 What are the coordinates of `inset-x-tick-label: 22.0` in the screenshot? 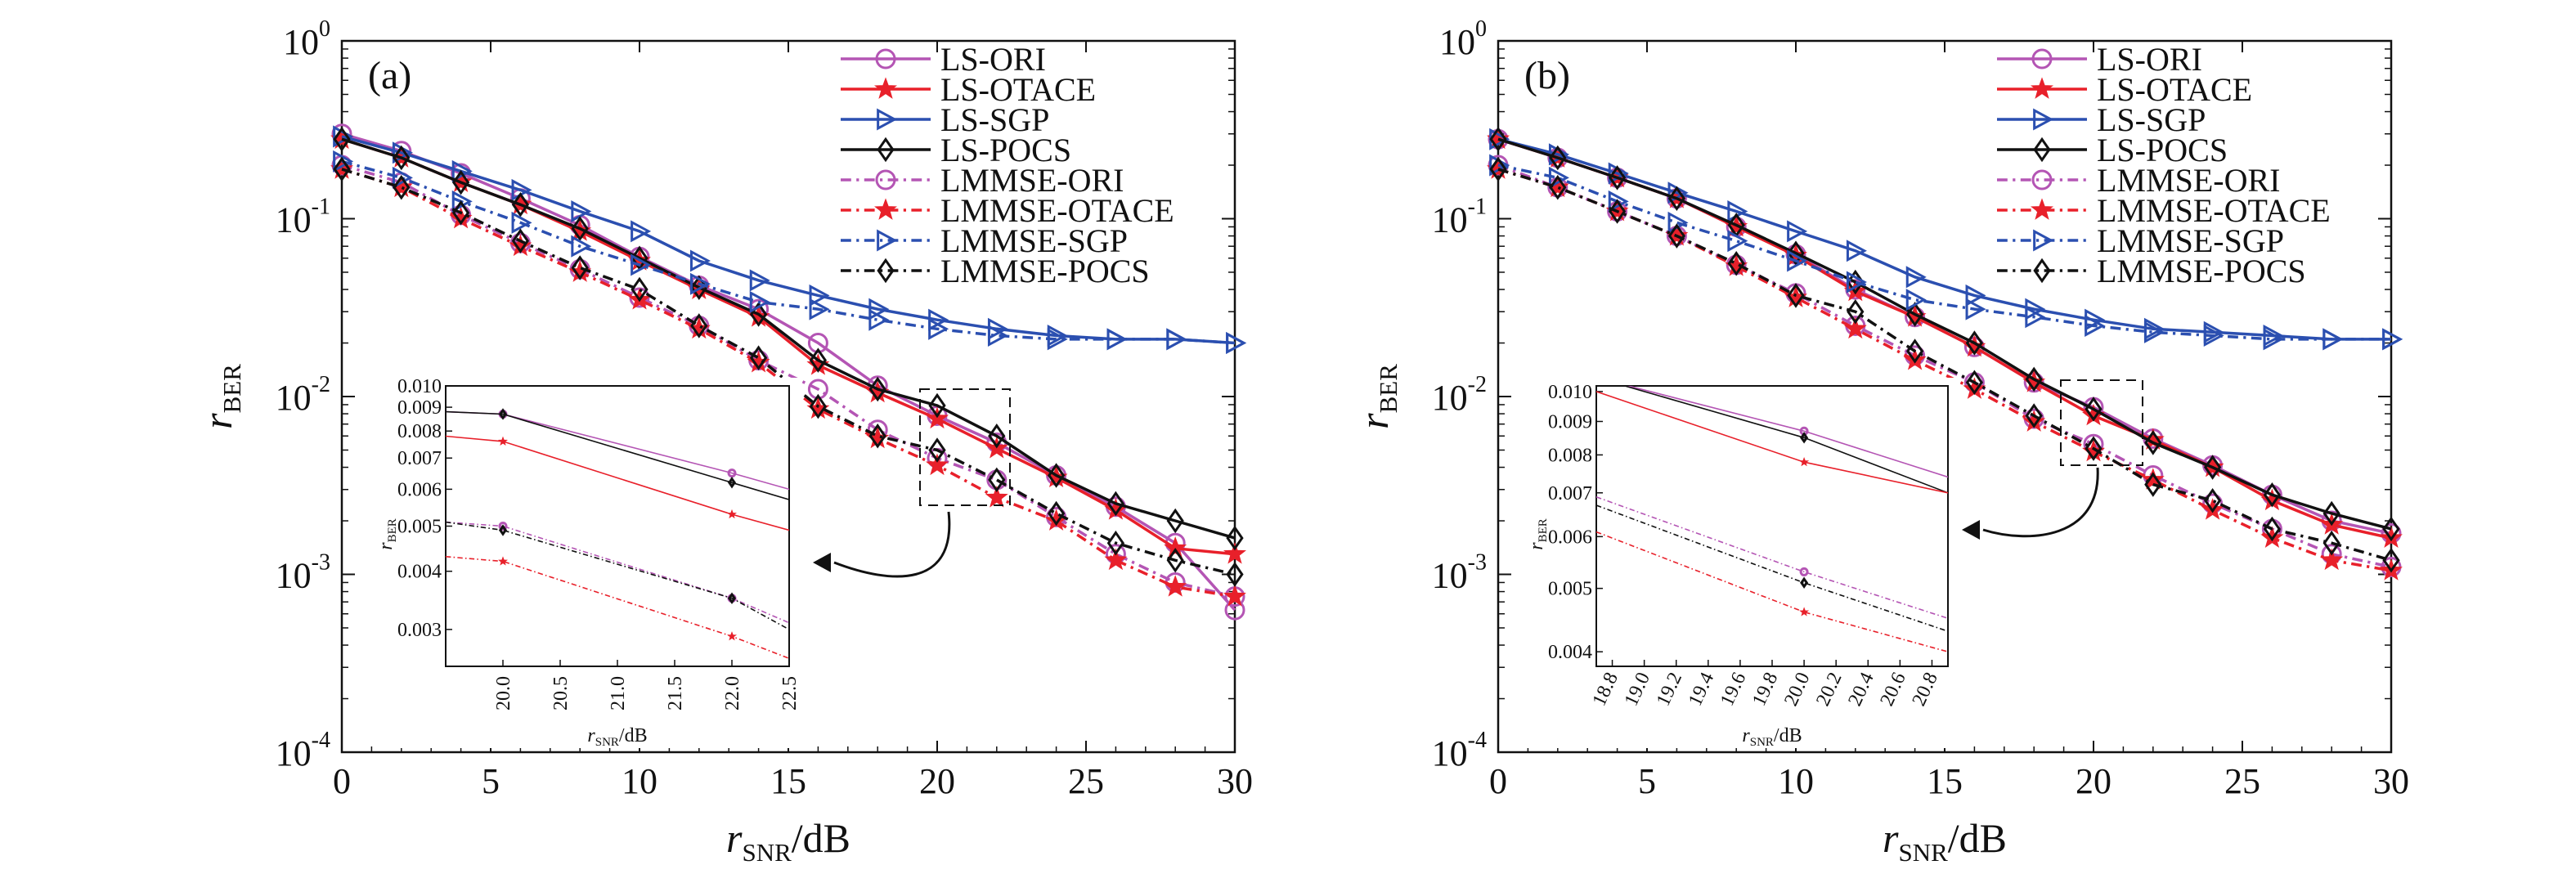 It's located at (732, 693).